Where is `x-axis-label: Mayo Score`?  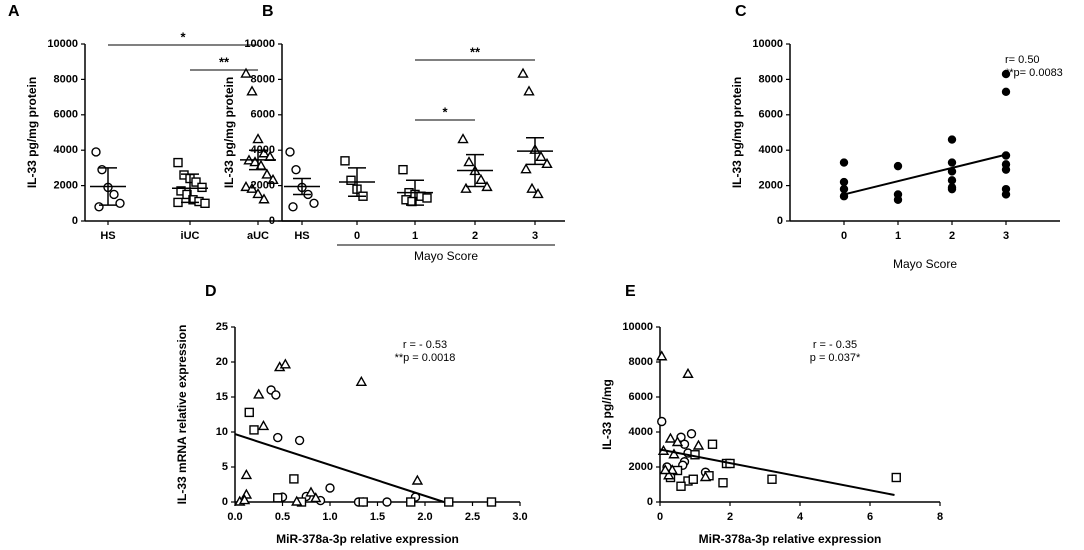
x-axis-label: Mayo Score is located at coordinates (446, 256).